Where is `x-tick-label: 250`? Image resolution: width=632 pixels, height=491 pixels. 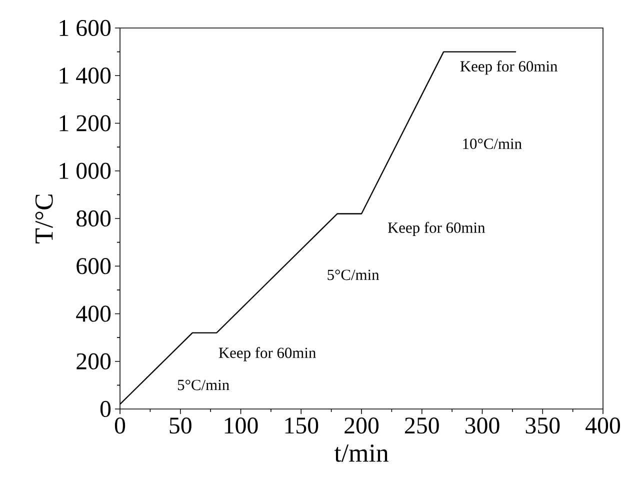 x-tick-label: 250 is located at coordinates (421, 426).